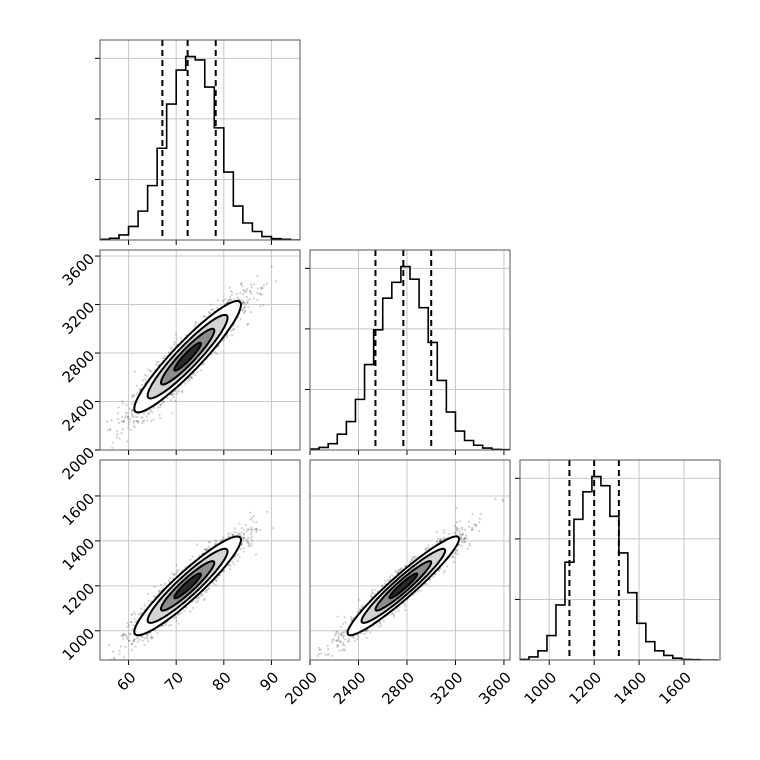  I want to click on y-tick-label: 1600, so click(79, 510).